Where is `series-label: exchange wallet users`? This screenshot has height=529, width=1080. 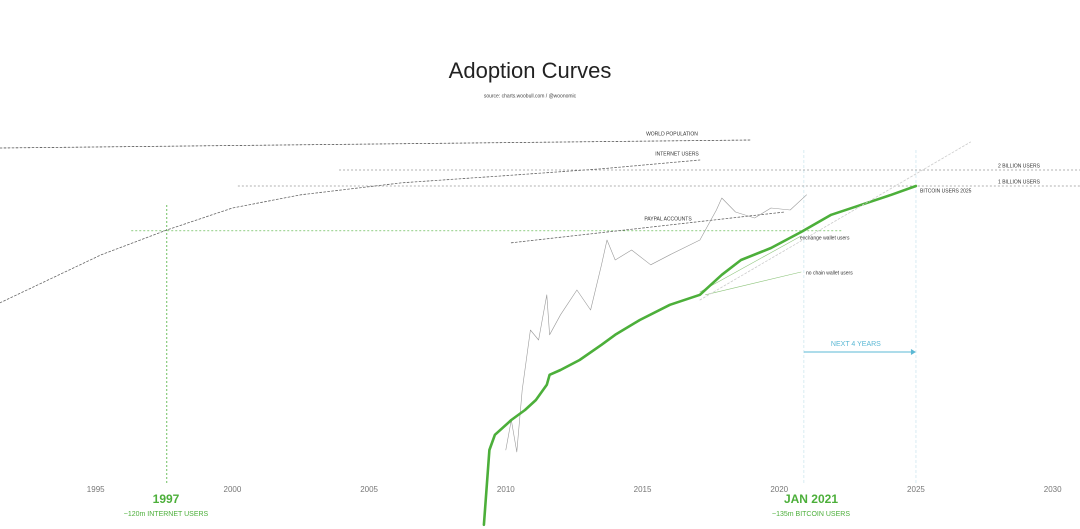
series-label: exchange wallet users is located at coordinates (825, 238).